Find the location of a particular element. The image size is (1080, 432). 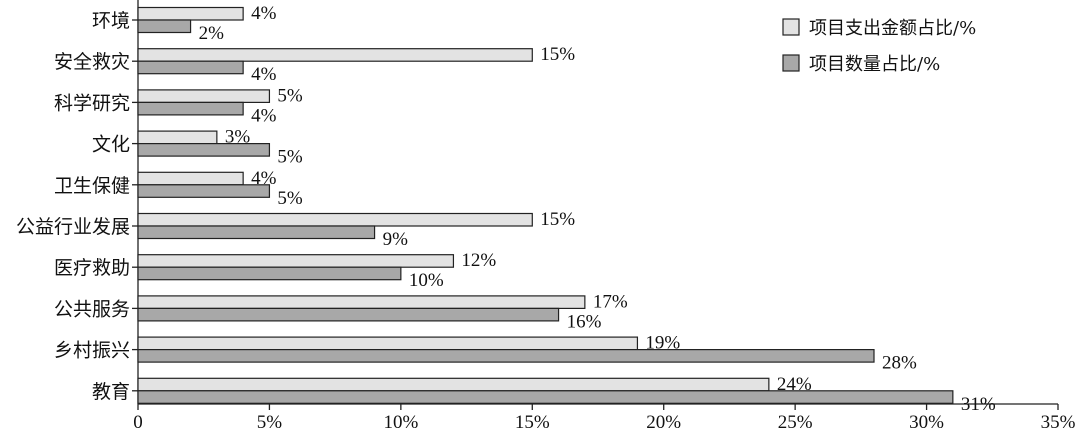

legend-label: 项目支出金额占比/% is located at coordinates (892, 28).